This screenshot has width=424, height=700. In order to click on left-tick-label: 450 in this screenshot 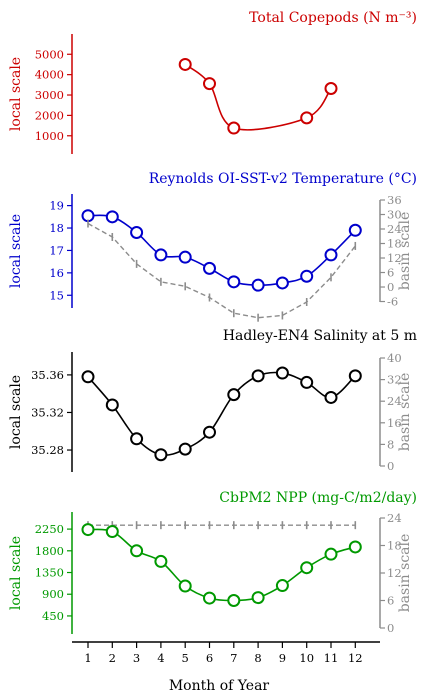, I will do `click(53, 616)`.